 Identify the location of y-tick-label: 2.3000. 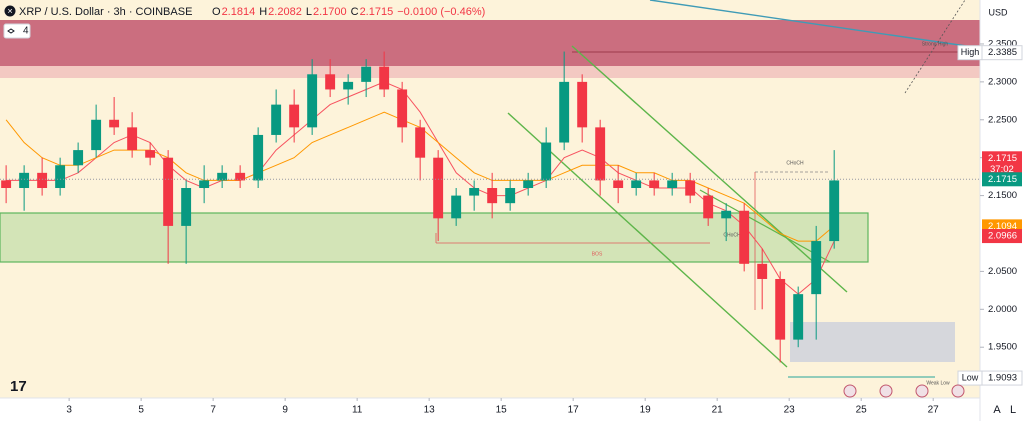
(1002, 81).